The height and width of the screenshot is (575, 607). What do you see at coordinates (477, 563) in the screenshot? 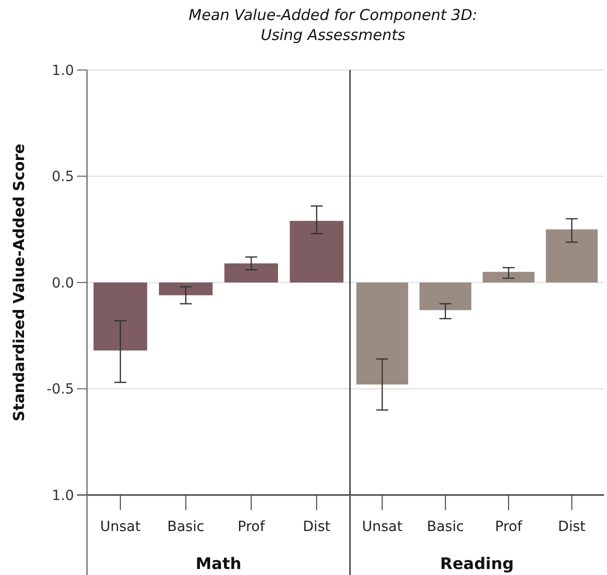
I see `x-axis-title: Reading` at bounding box center [477, 563].